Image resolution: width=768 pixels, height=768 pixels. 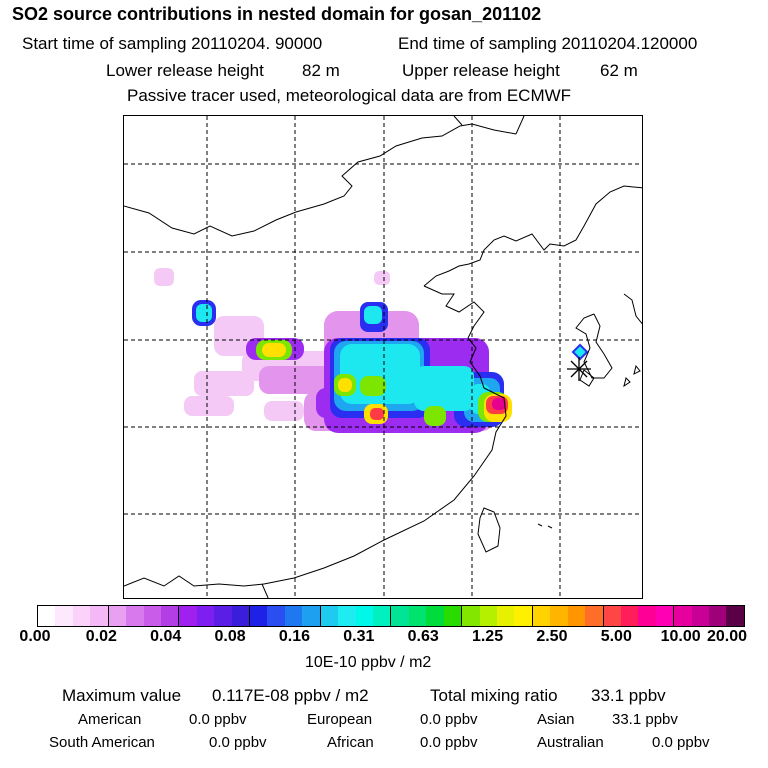 What do you see at coordinates (122, 695) in the screenshot?
I see `max-value-label: Maximum value` at bounding box center [122, 695].